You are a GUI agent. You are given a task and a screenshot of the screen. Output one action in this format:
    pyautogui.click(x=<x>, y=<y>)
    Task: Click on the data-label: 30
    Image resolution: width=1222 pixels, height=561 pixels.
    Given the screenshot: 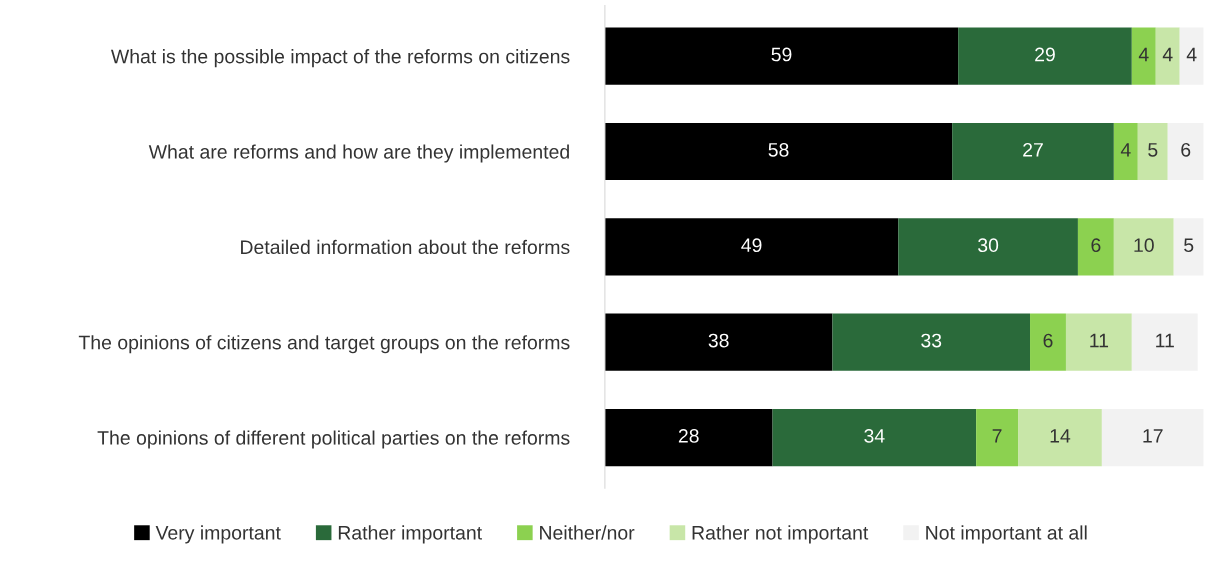 What is the action you would take?
    pyautogui.click(x=988, y=245)
    